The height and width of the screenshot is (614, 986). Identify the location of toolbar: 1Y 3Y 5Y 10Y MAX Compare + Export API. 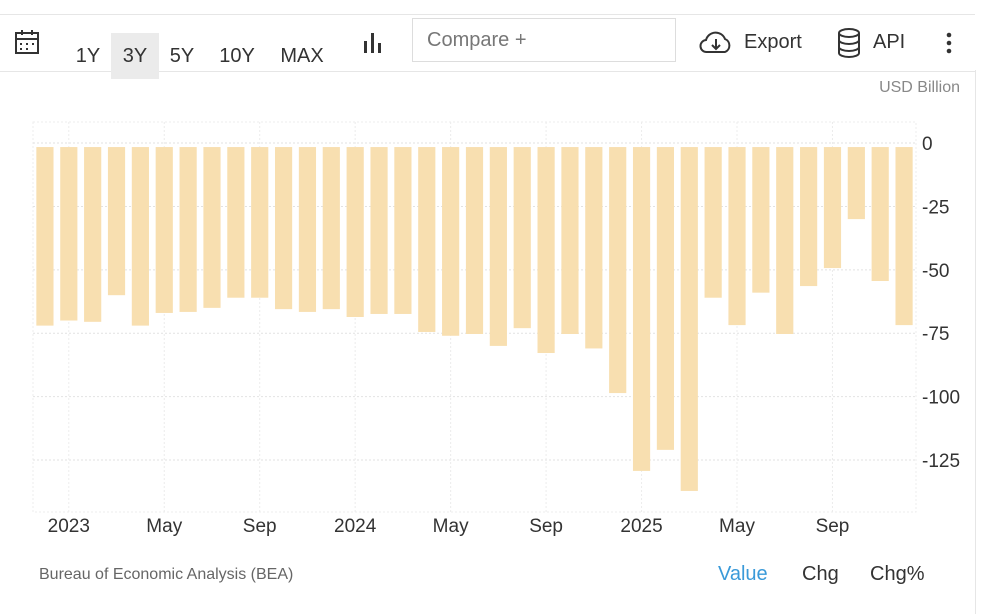
(487, 46).